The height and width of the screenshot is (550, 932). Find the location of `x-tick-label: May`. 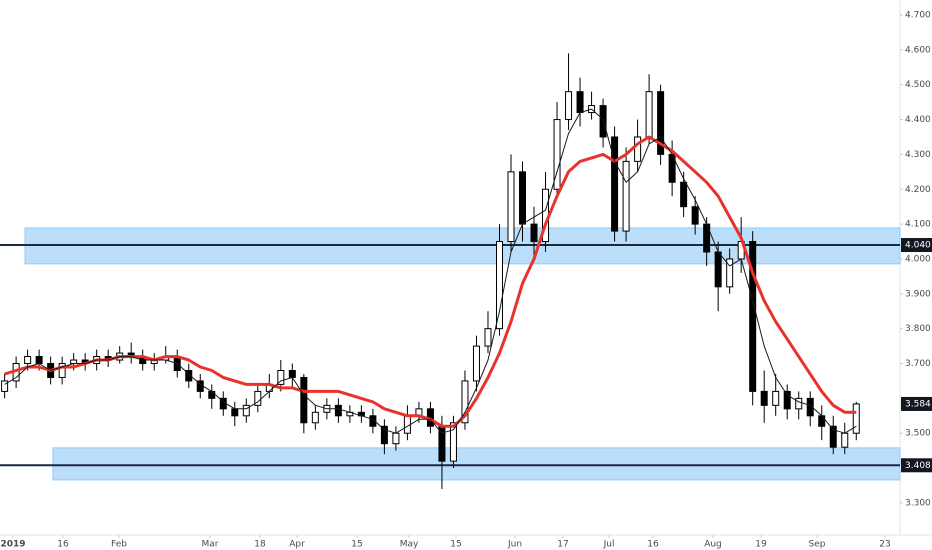

x-tick-label: May is located at coordinates (409, 545).